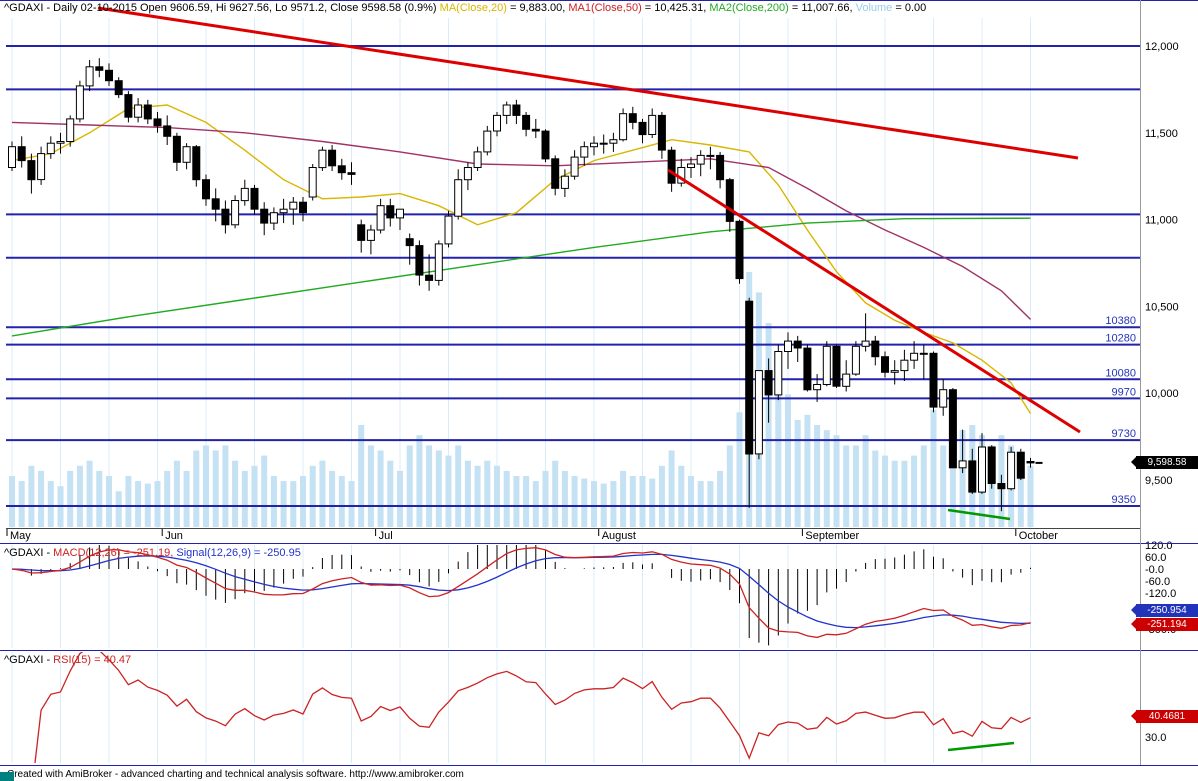  Describe the element at coordinates (573, 596) in the screenshot. I see `macd-plot-area` at that location.